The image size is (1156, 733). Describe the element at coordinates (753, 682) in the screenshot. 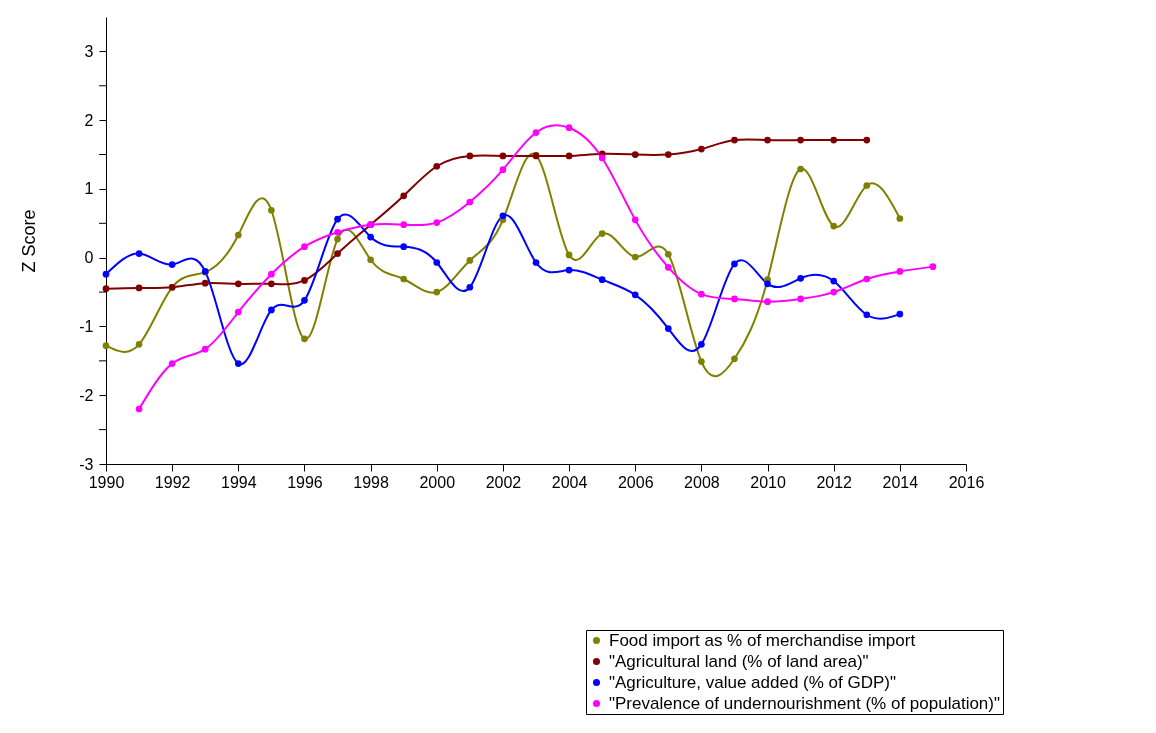

I see `legend-label: "Agriculture, value added (% of GDP)"` at that location.